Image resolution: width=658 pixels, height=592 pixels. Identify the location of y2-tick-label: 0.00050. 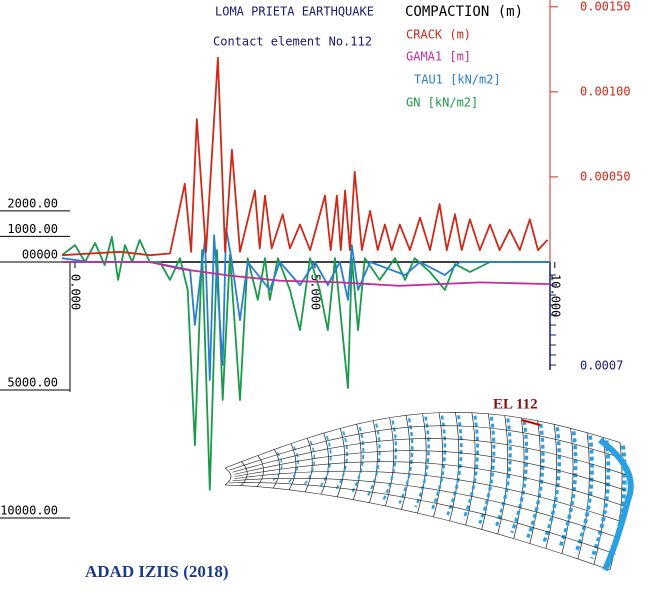
(605, 176).